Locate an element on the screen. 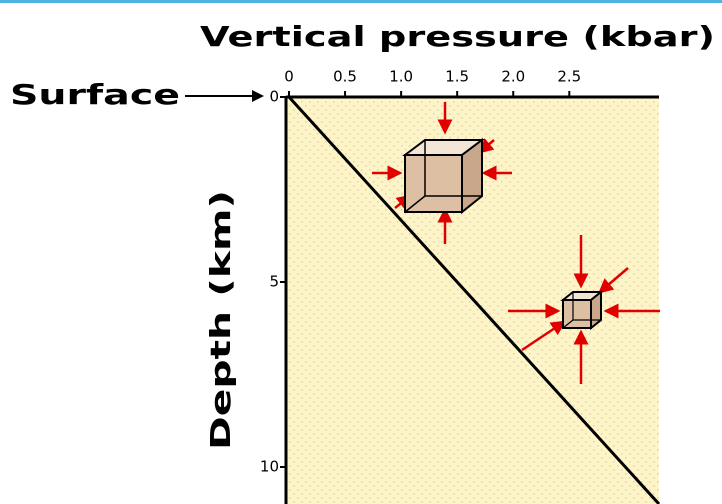 Image resolution: width=722 pixels, height=504 pixels. x-tick-label: 2.5 is located at coordinates (569, 77).